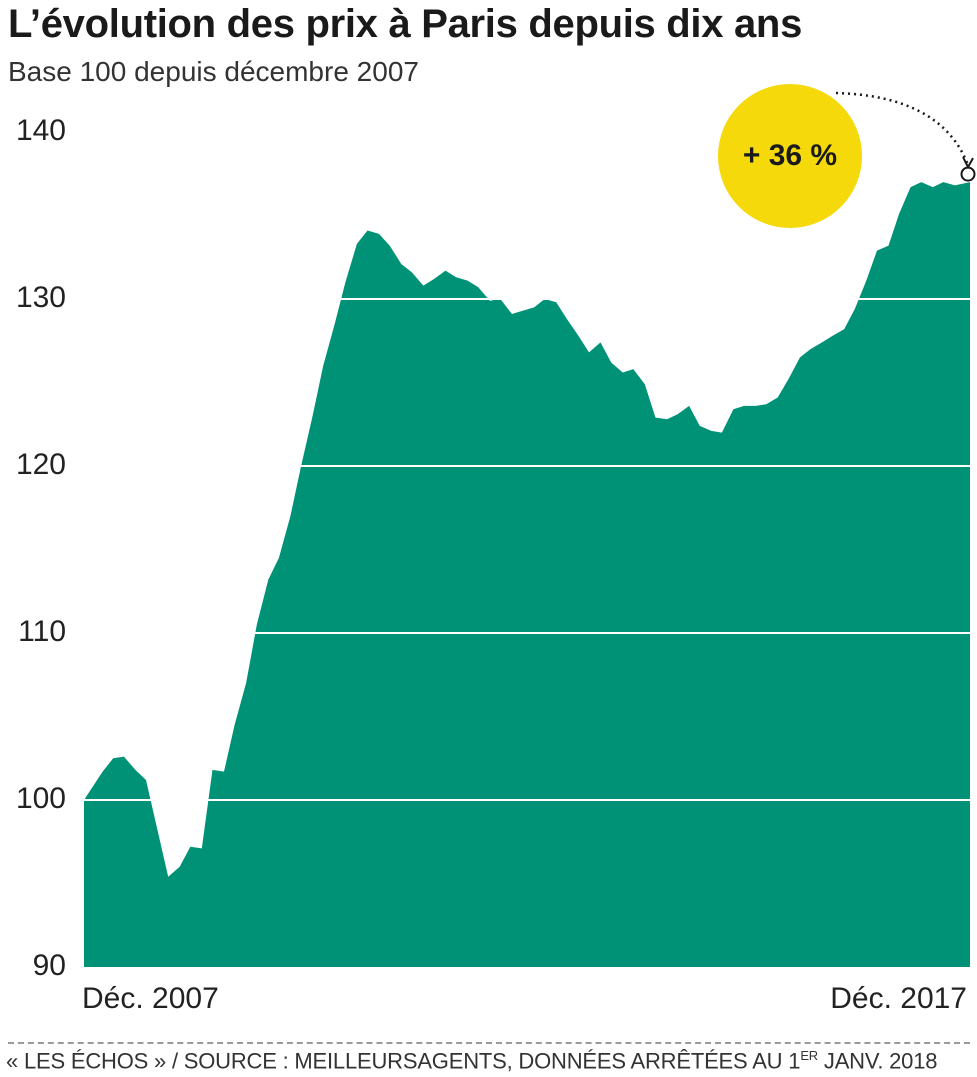  I want to click on footer-divider, so click(489, 1043).